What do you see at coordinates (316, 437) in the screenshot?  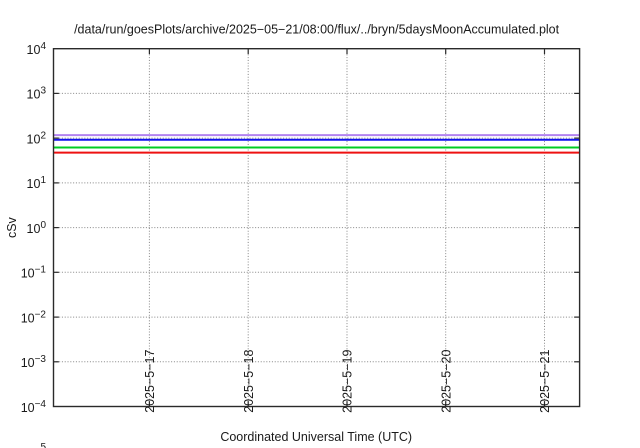 I see `svg-text:Coordinated Universal Time (UT: Coordinated Universal Time (UTC)` at bounding box center [316, 437].